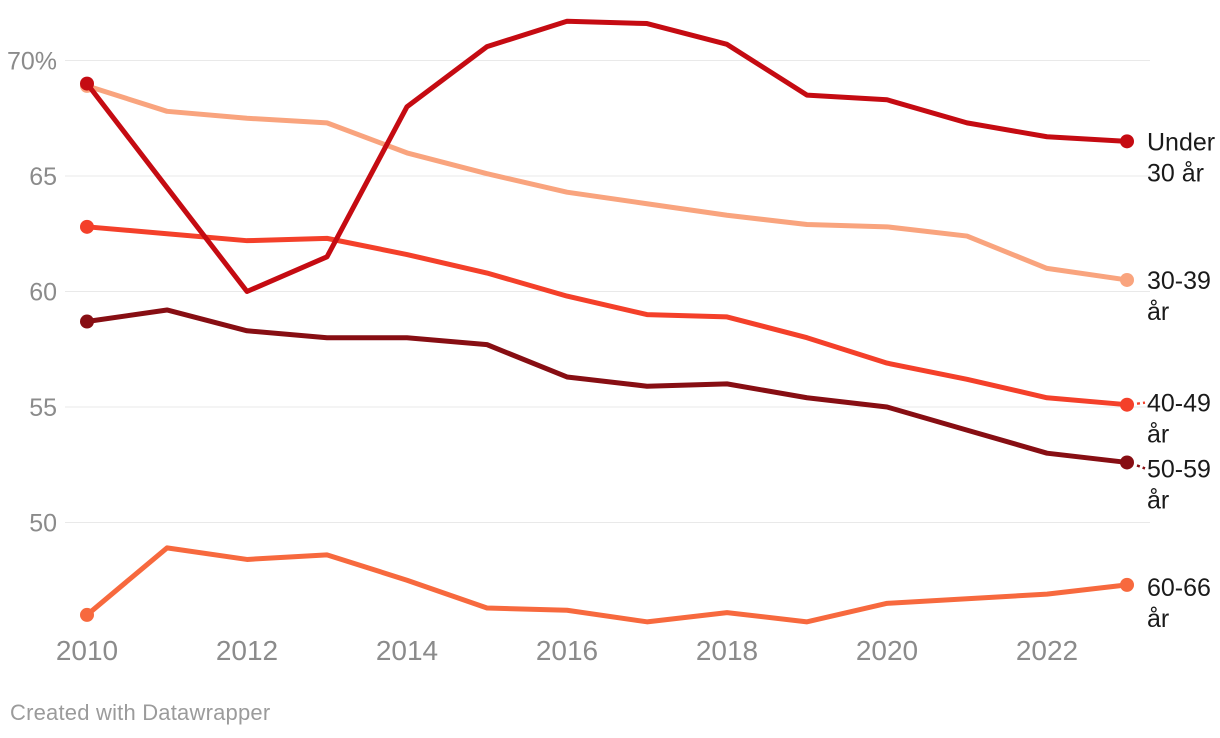  I want to click on series-label-Under 30 år-line1: Under, so click(1181, 142).